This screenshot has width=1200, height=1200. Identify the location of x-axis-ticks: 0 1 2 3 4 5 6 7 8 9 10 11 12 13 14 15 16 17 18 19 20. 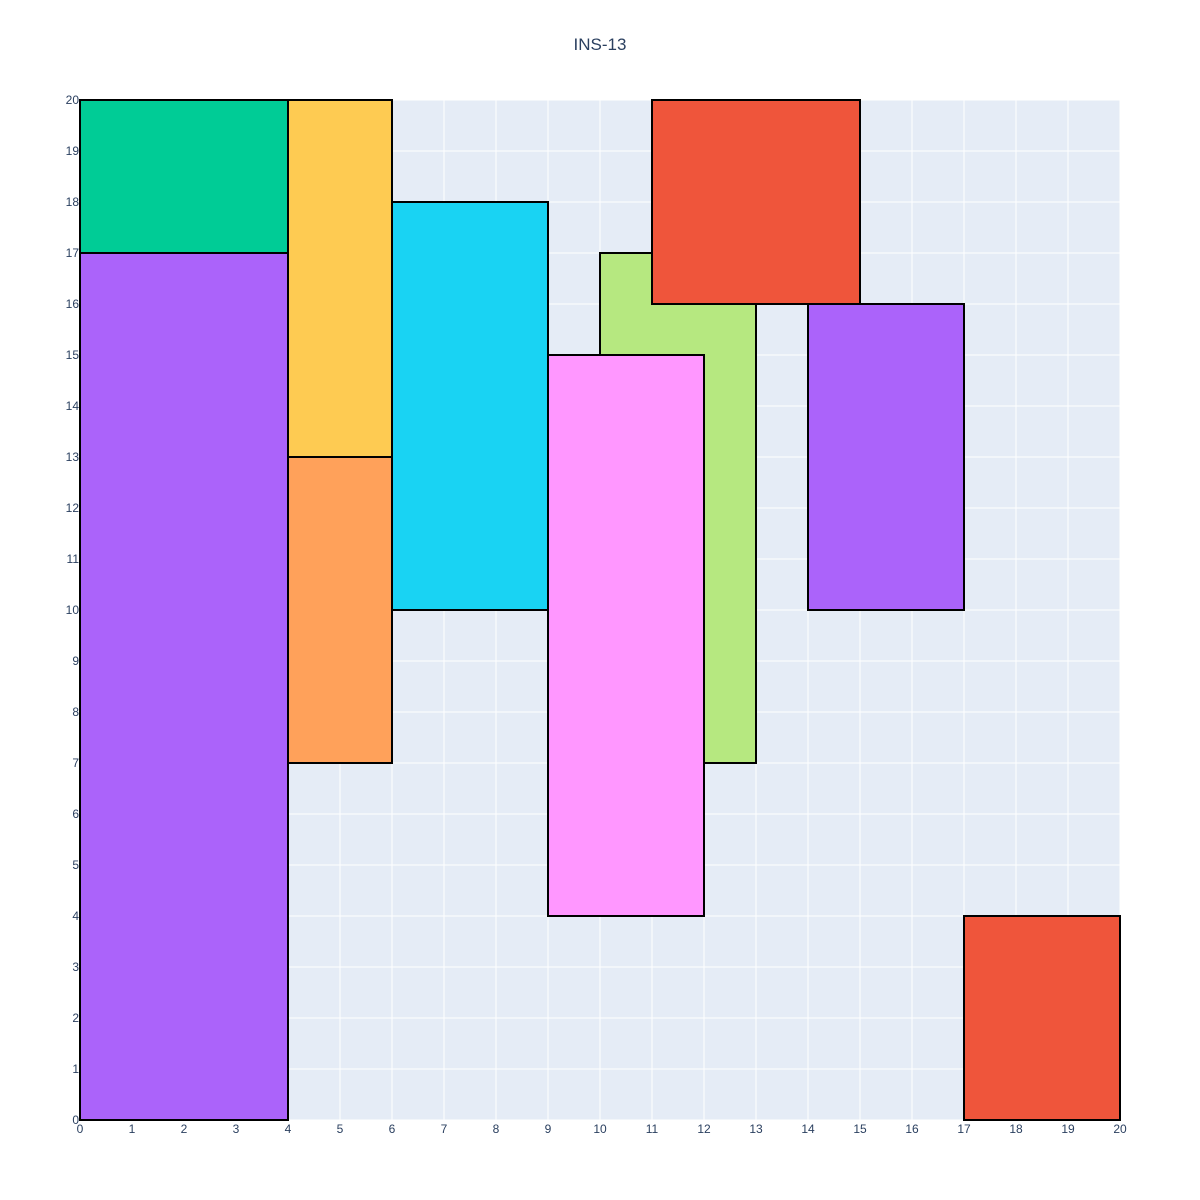
(602, 1129).